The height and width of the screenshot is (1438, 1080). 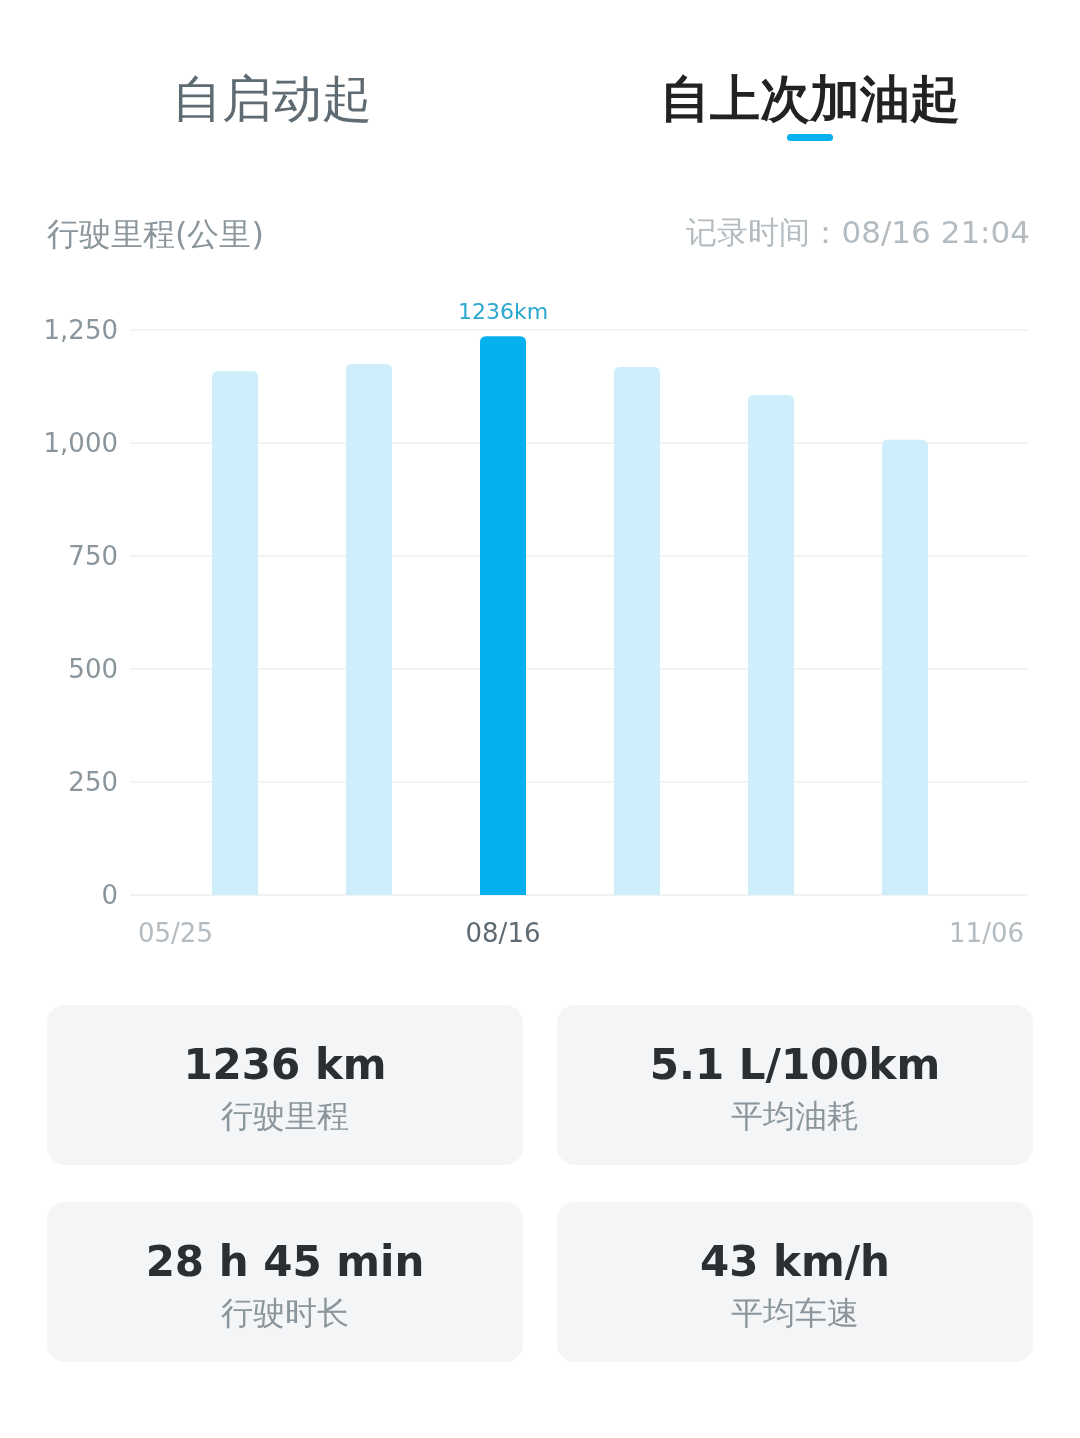 What do you see at coordinates (285, 1313) in the screenshot?
I see `text: 行驶时长` at bounding box center [285, 1313].